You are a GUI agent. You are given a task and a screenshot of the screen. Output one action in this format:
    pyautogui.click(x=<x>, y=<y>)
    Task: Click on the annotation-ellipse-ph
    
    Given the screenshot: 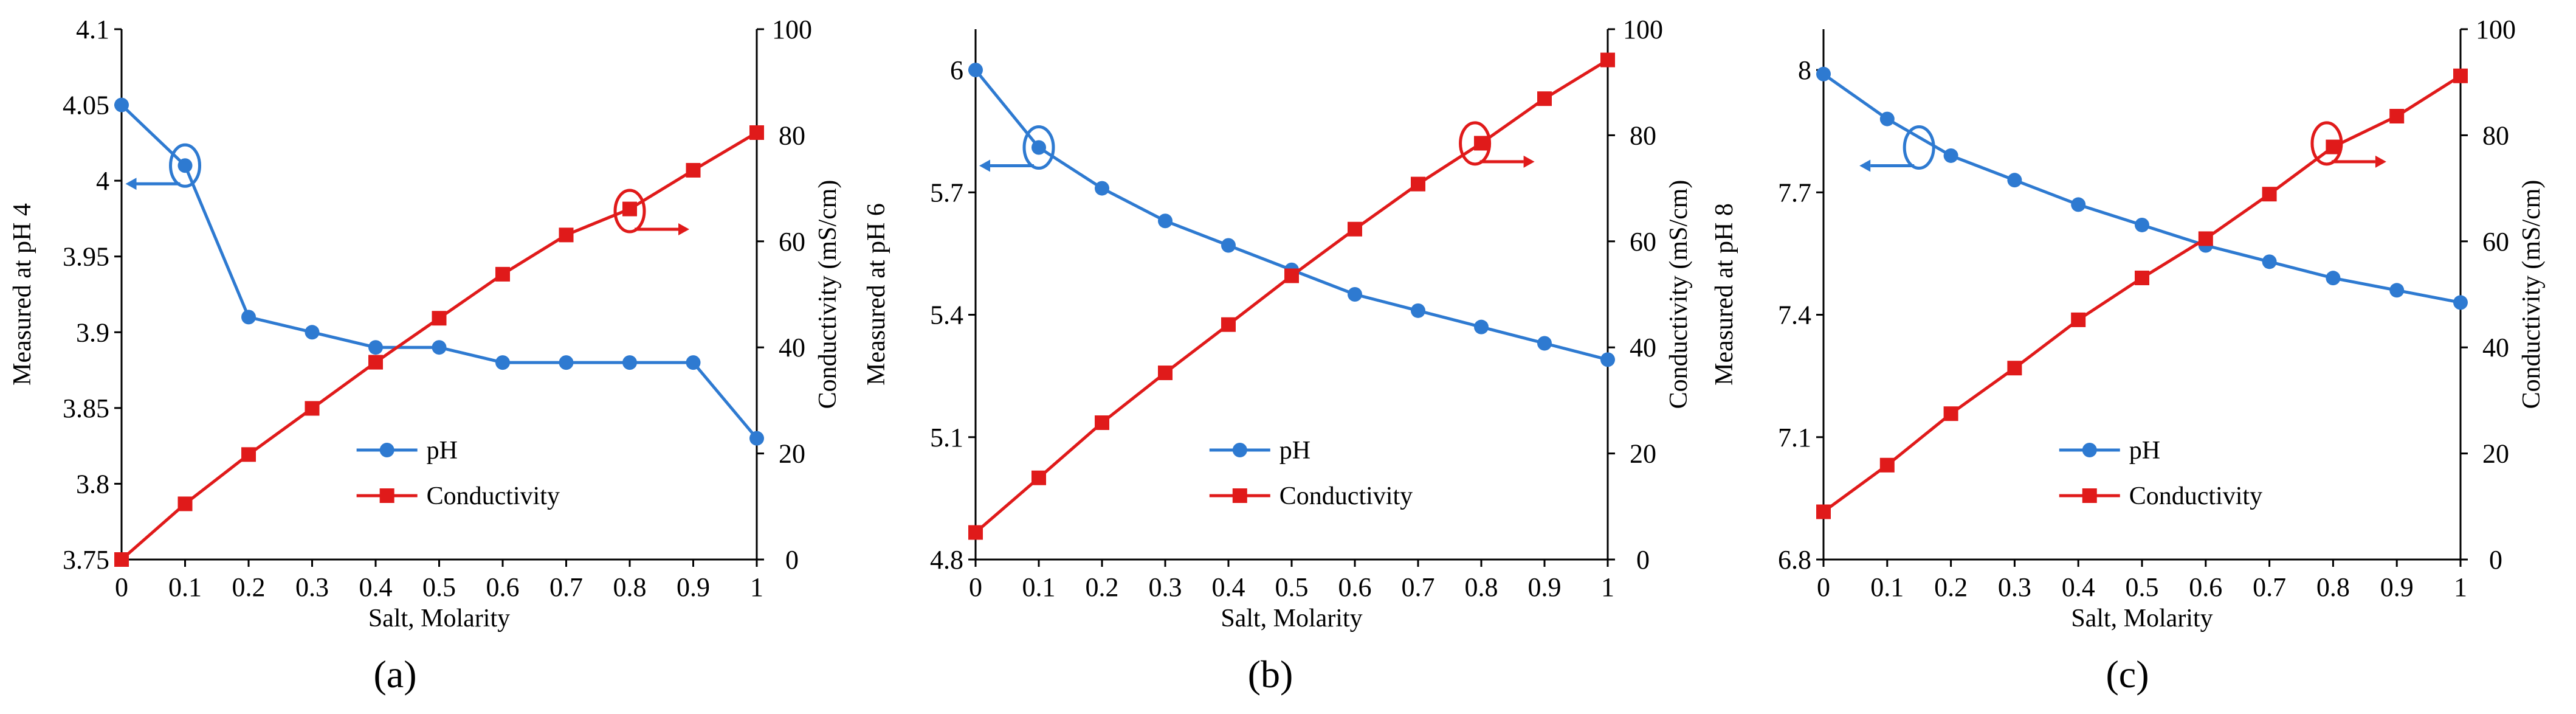 What is the action you would take?
    pyautogui.click(x=1919, y=147)
    